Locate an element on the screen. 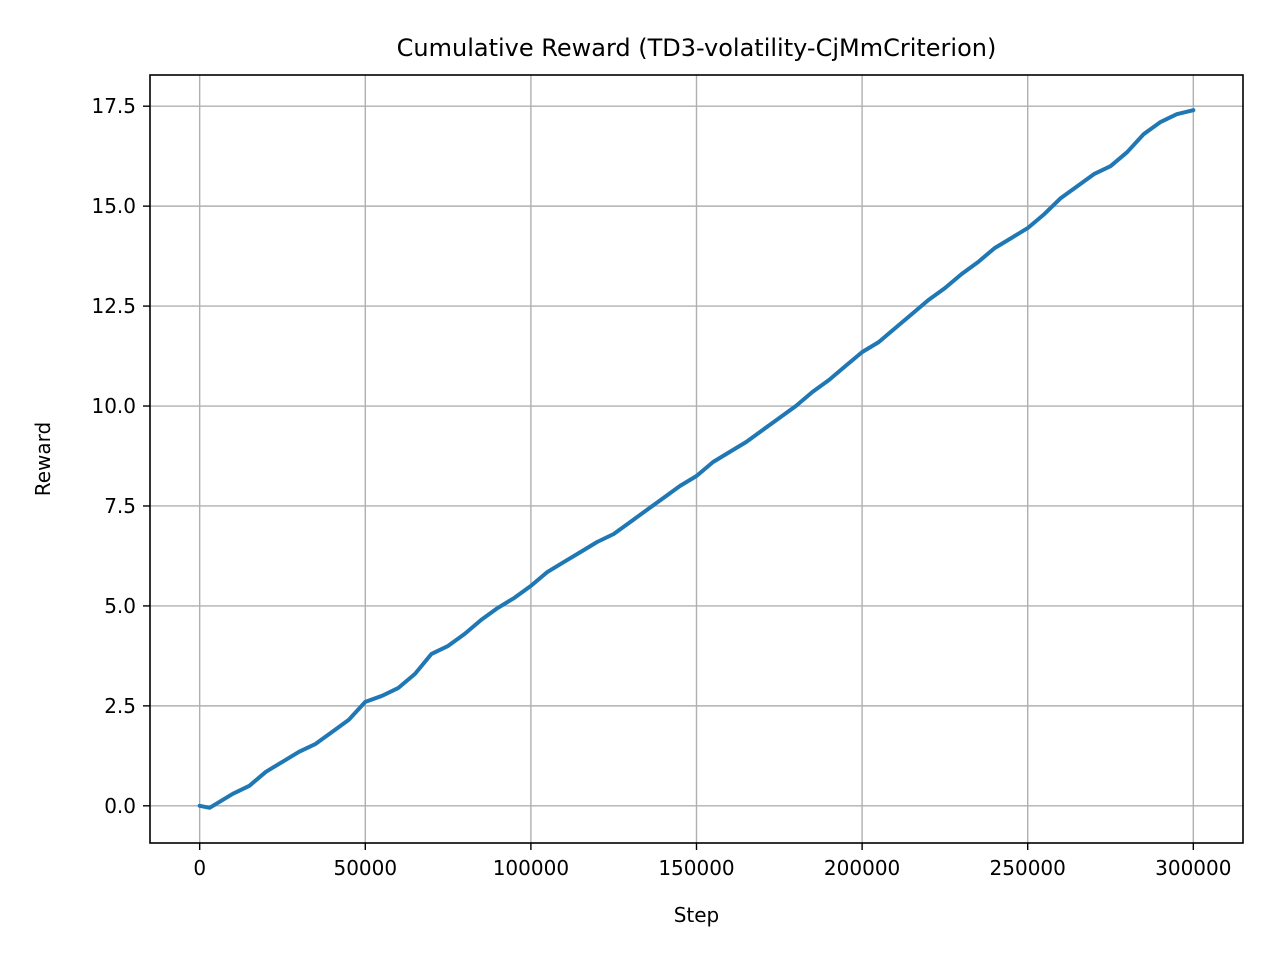  y-tick-label: 5.0 is located at coordinates (120, 606).